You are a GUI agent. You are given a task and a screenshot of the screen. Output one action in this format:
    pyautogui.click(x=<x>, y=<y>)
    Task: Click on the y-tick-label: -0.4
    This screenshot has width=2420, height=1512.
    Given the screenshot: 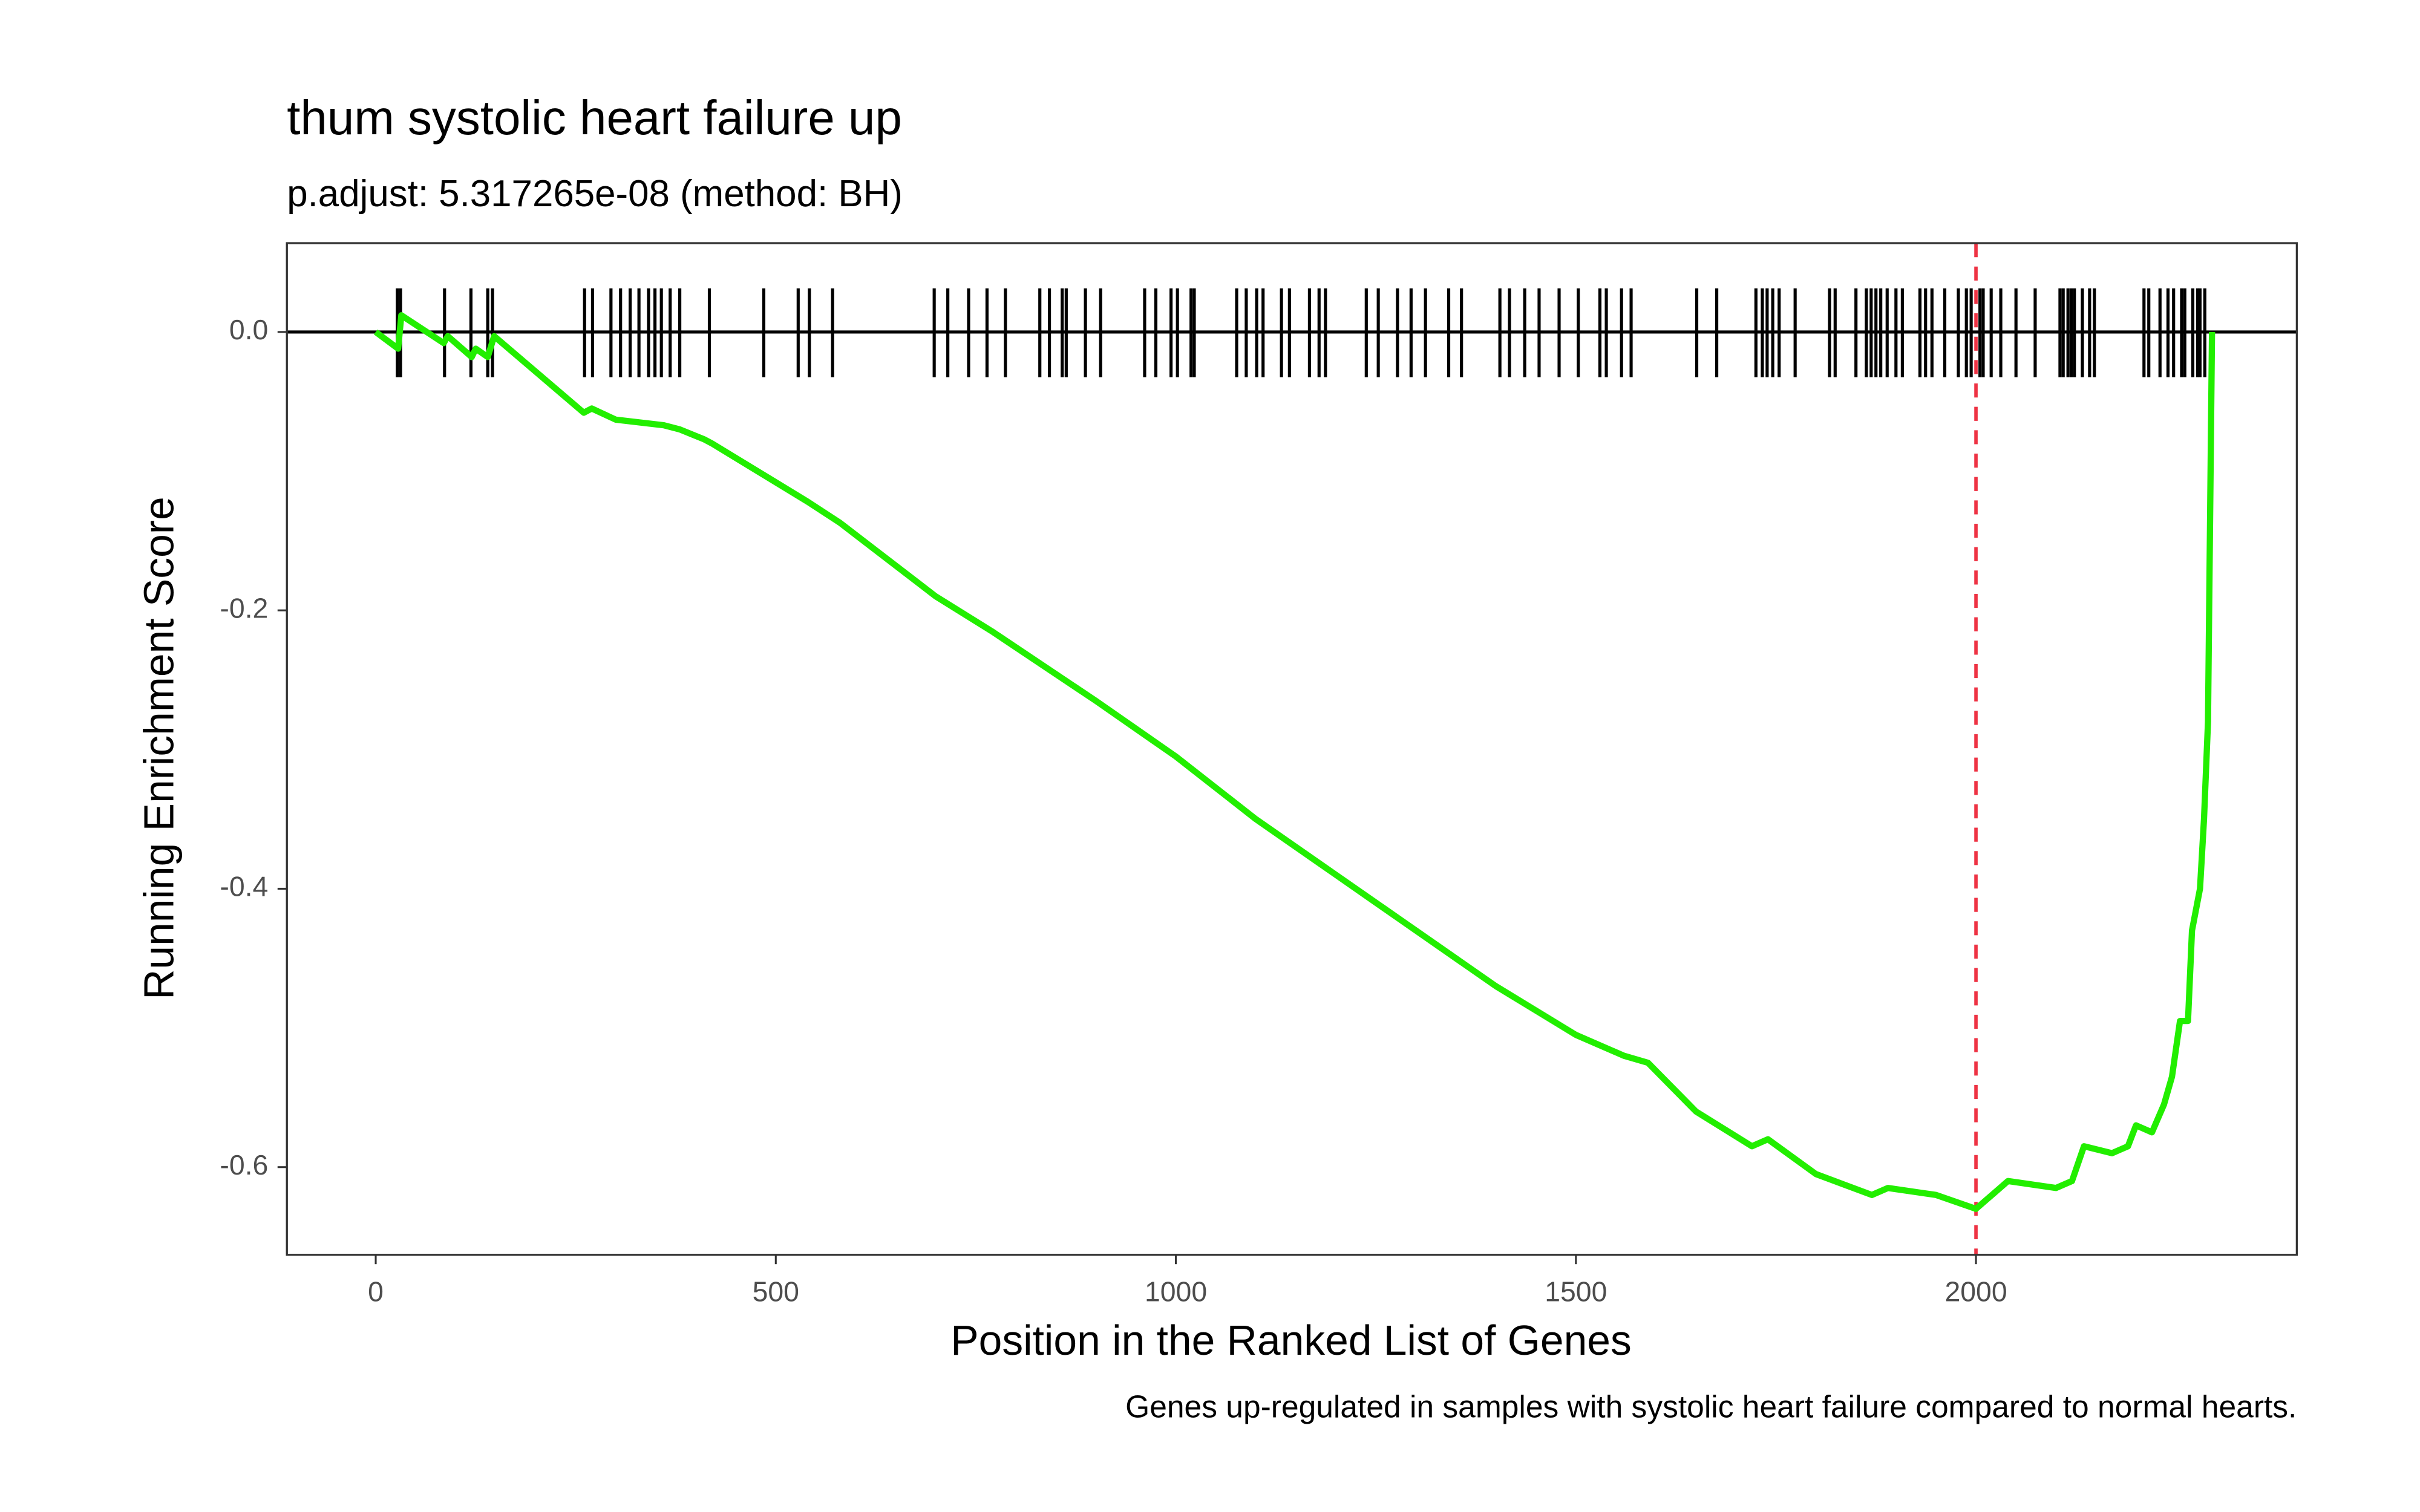 What is the action you would take?
    pyautogui.click(x=244, y=887)
    